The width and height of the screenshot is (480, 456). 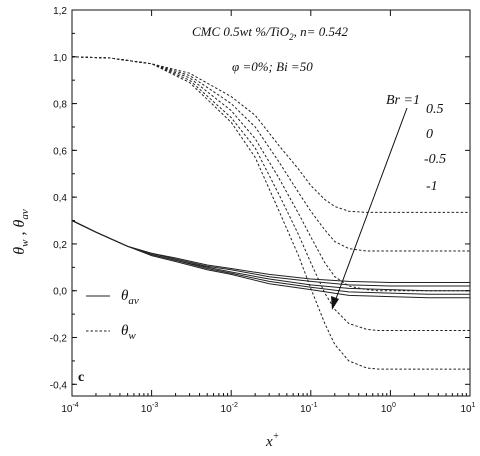 What do you see at coordinates (432, 186) in the screenshot?
I see `br-label: -1` at bounding box center [432, 186].